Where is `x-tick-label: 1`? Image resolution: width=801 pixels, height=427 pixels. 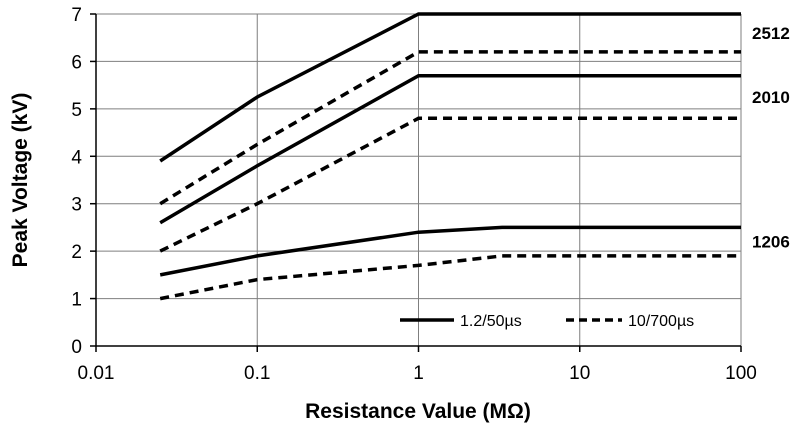
x-tick-label: 1 is located at coordinates (418, 373).